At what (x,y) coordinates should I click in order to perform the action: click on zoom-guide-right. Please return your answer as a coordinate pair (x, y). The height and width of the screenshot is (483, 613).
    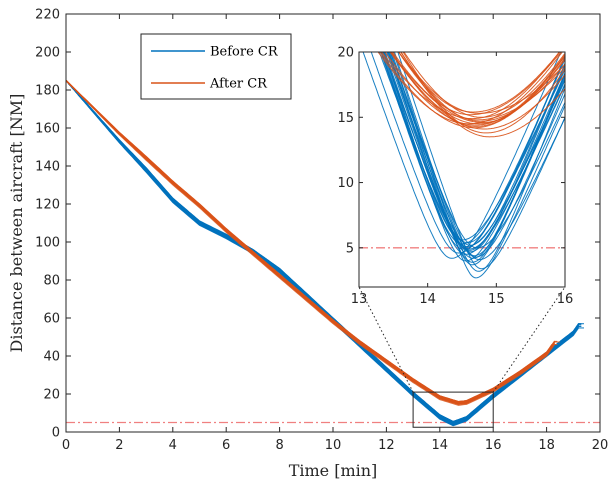
    Looking at the image, I should click on (529, 339).